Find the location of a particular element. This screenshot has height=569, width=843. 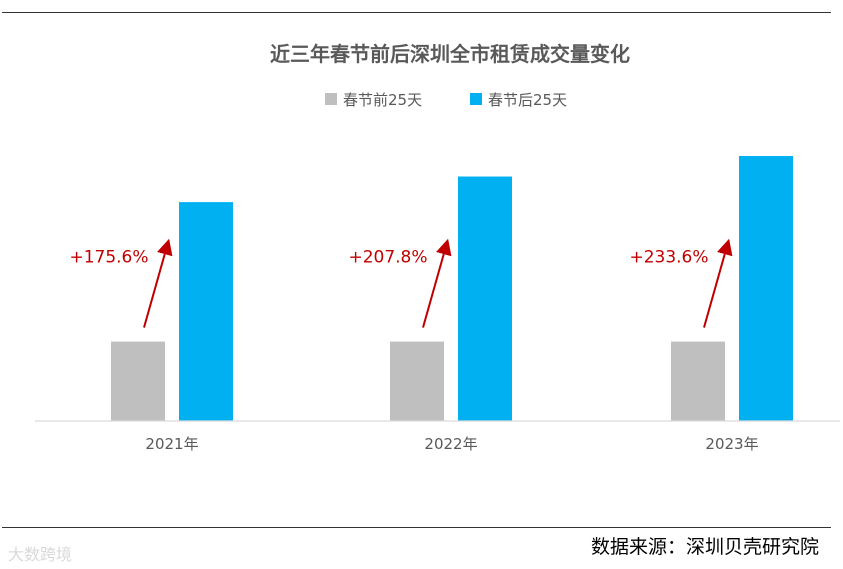

x-tick-label-2: 2022年 is located at coordinates (450, 444).